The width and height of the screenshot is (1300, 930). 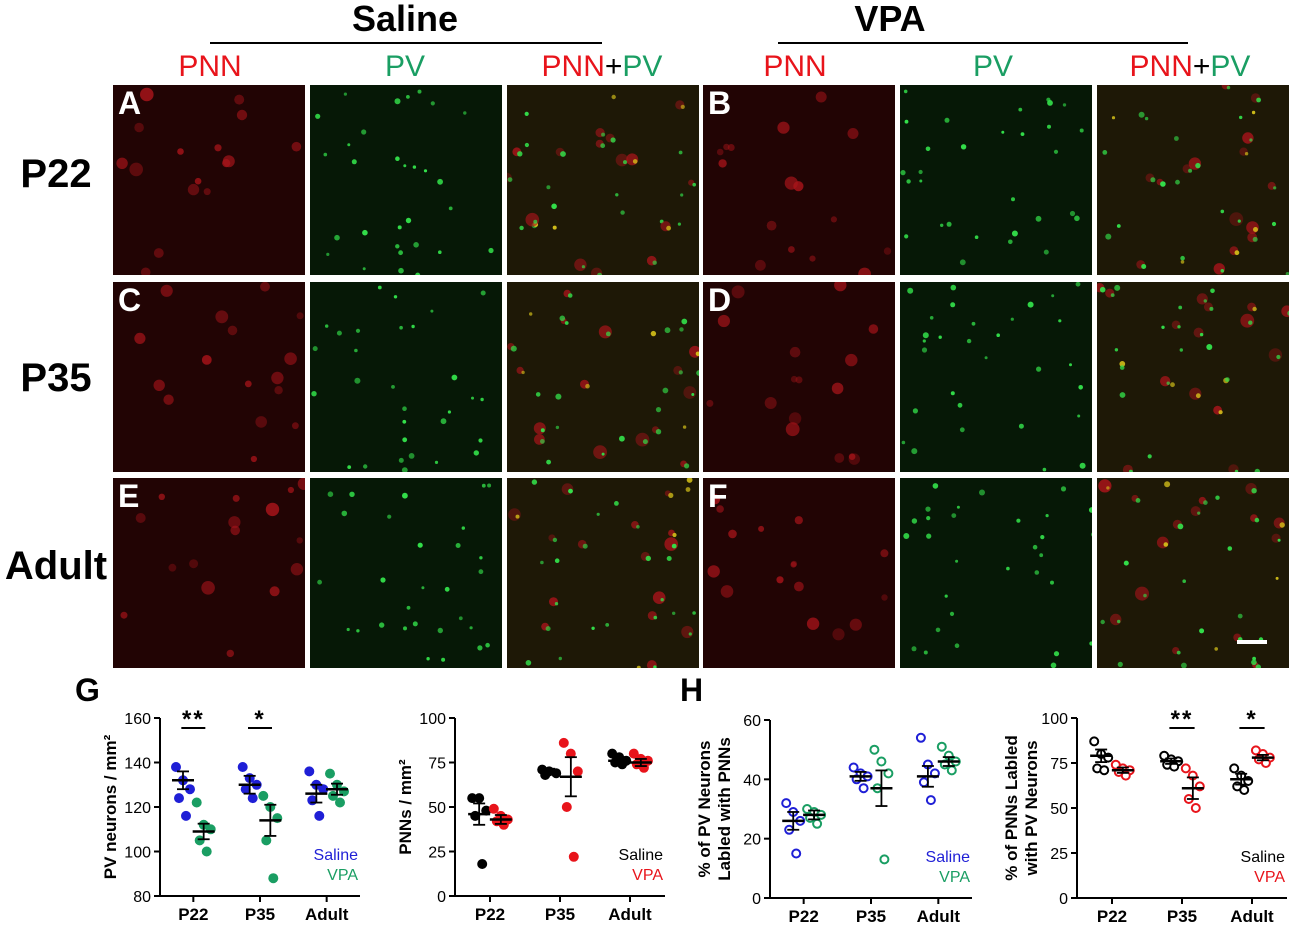 What do you see at coordinates (406, 573) in the screenshot?
I see `micrograph-pv-saline-adult` at bounding box center [406, 573].